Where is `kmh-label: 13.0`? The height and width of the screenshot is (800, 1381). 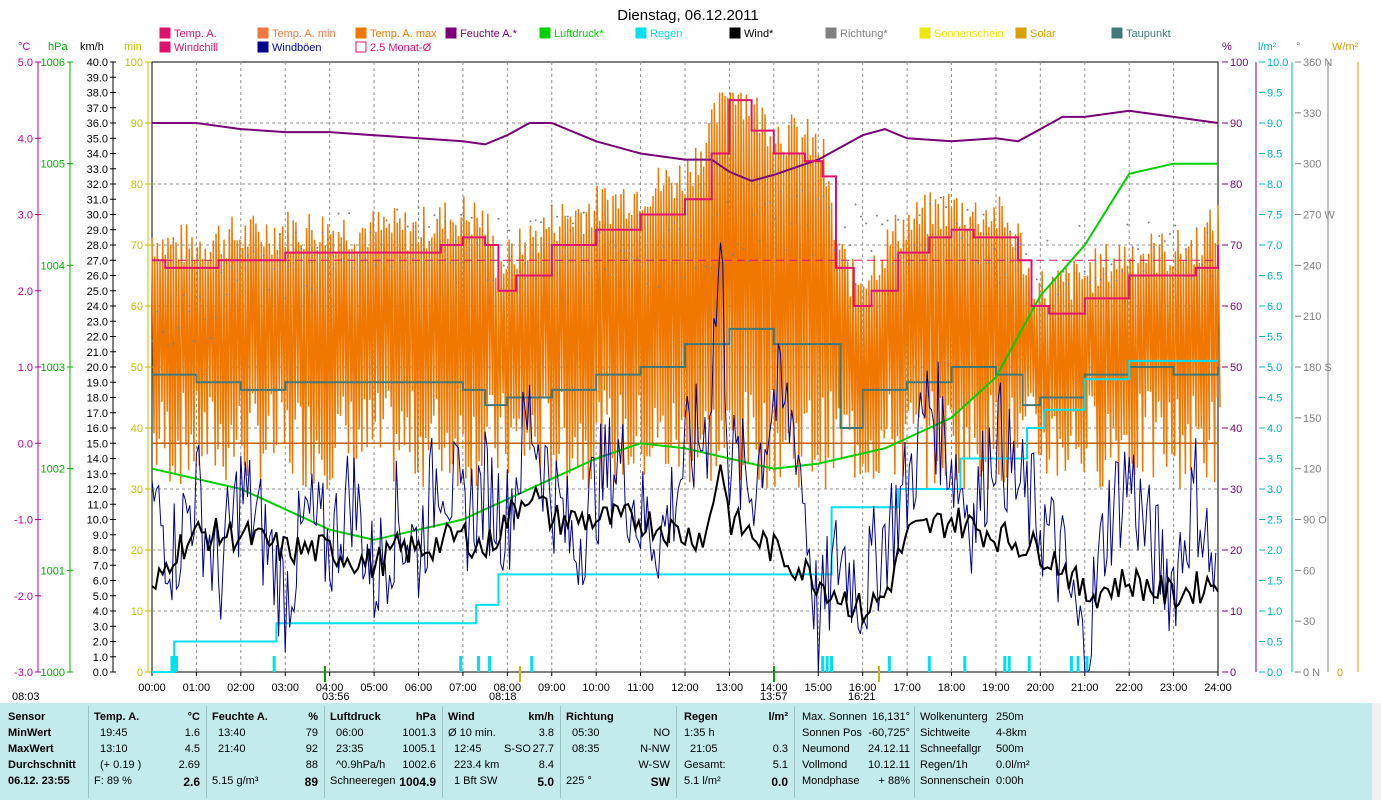
kmh-label: 13.0 is located at coordinates (97, 475).